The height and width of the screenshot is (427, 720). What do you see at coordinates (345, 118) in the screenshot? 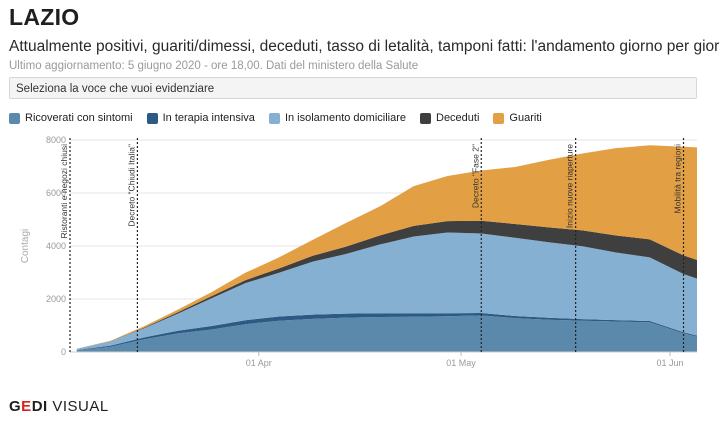
I see `legend-label-isolamento: In isolamento domiciliare` at bounding box center [345, 118].